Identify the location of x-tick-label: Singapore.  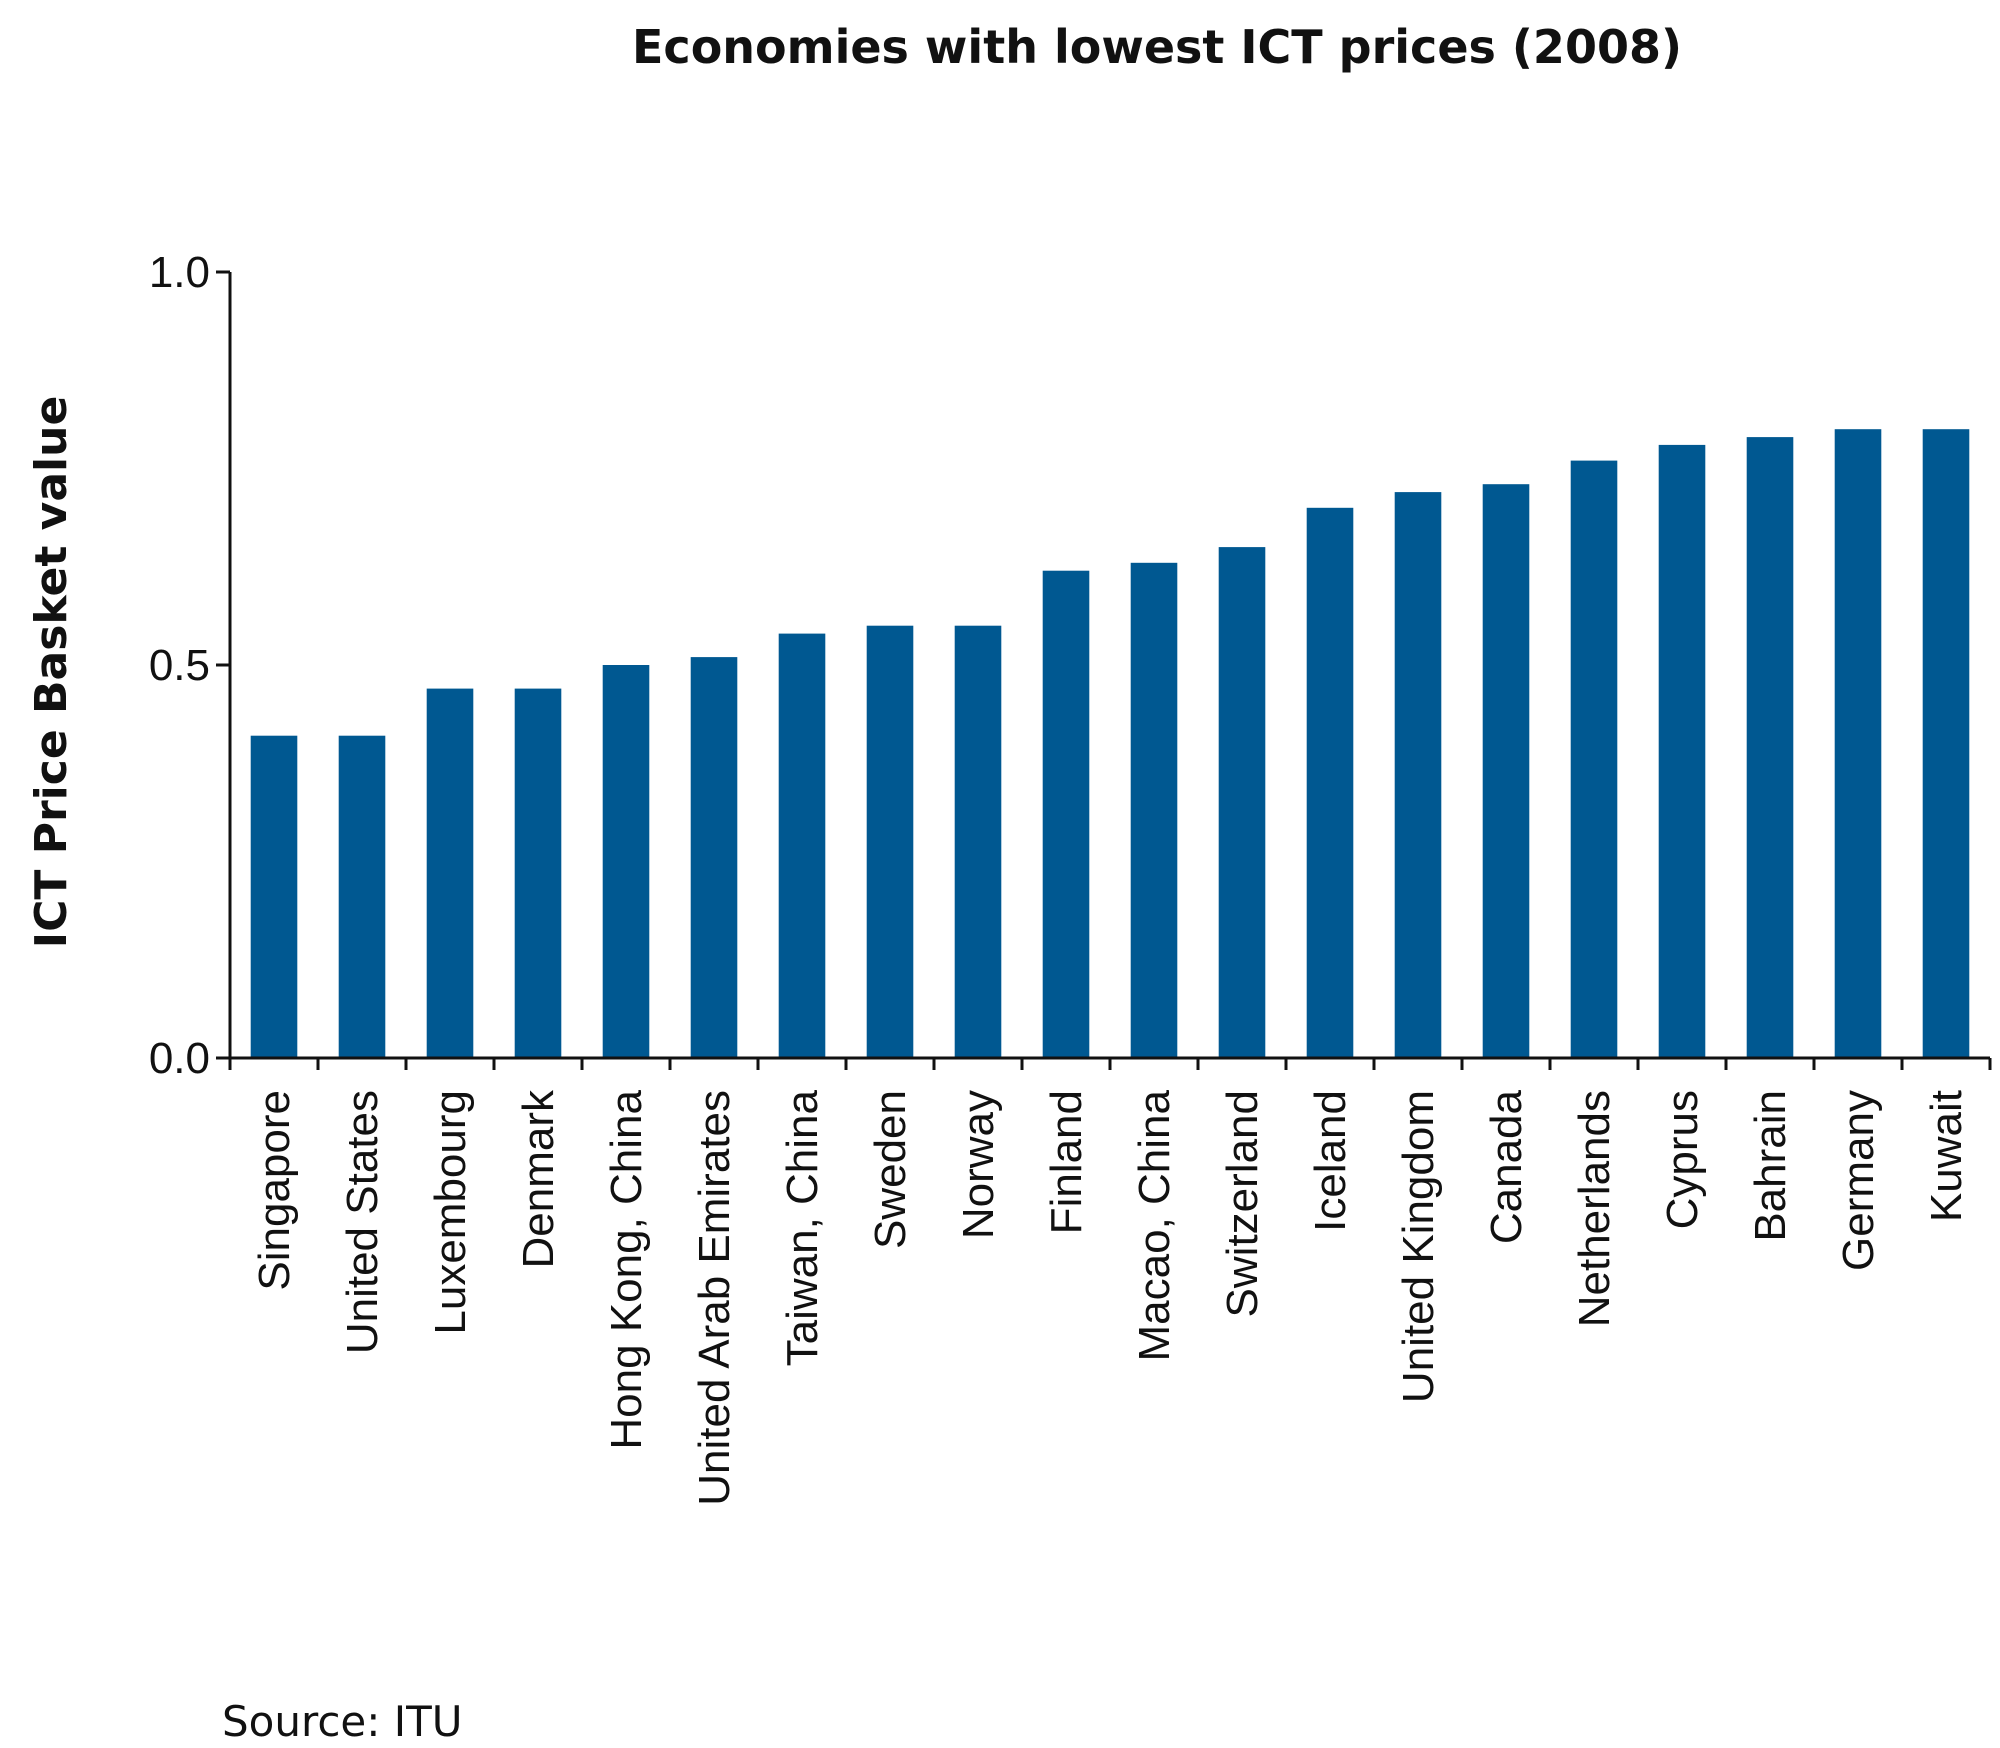
(274, 1190).